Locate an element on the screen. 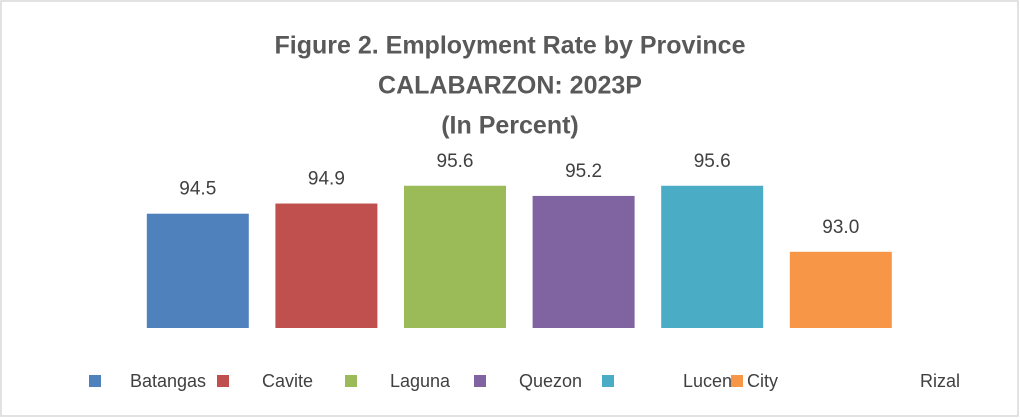 Image resolution: width=1020 pixels, height=418 pixels. legend-label: Batangas is located at coordinates (168, 381).